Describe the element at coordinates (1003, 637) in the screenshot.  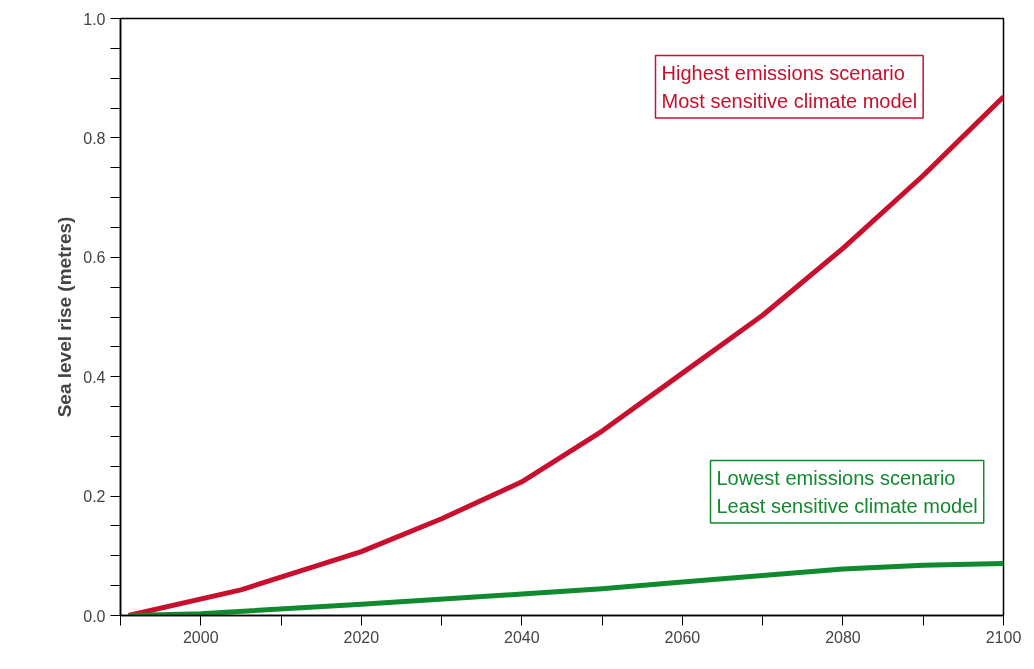
I see `x-tick-label: 2100` at that location.